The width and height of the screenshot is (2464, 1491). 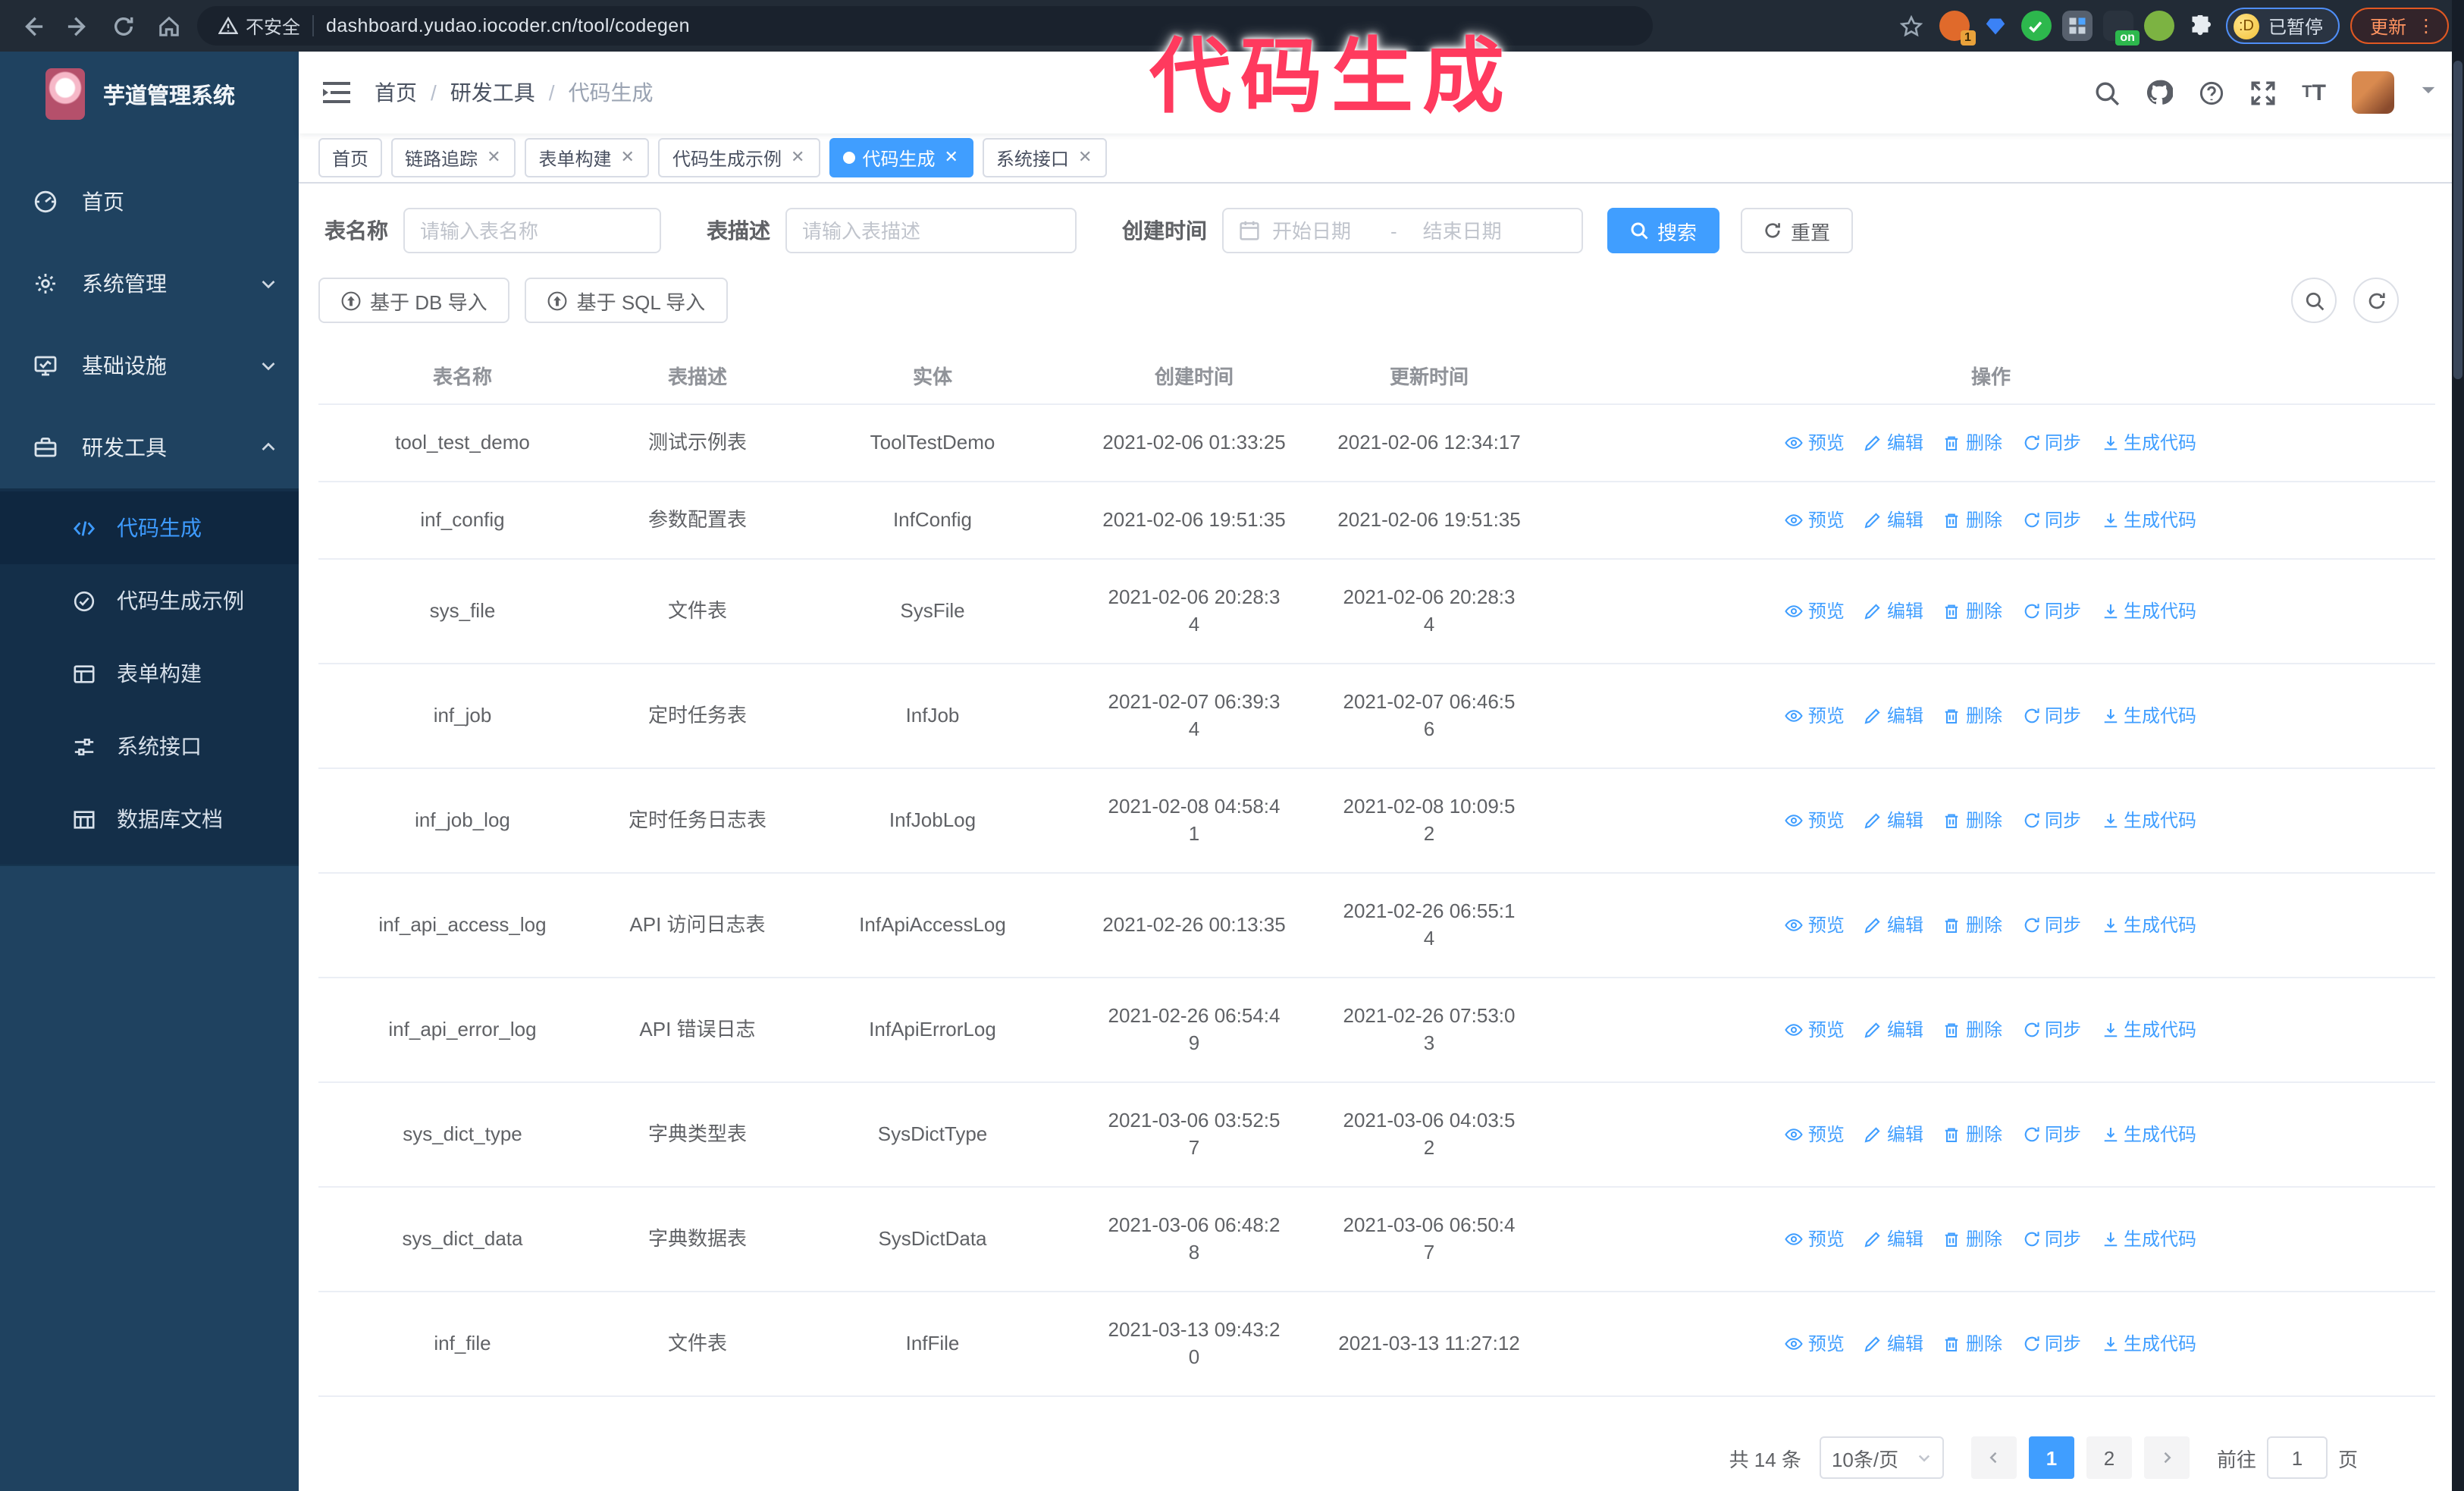 What do you see at coordinates (2211, 92) in the screenshot?
I see `help-icon` at bounding box center [2211, 92].